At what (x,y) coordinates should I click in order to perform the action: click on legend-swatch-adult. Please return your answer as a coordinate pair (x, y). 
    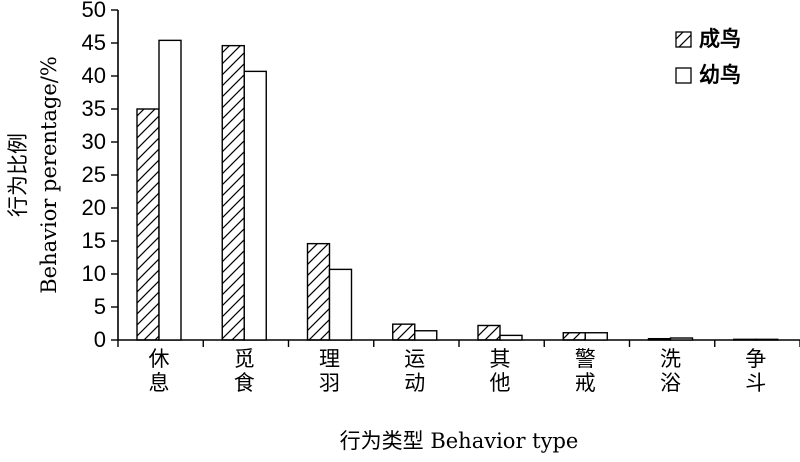
    Looking at the image, I should click on (683, 39).